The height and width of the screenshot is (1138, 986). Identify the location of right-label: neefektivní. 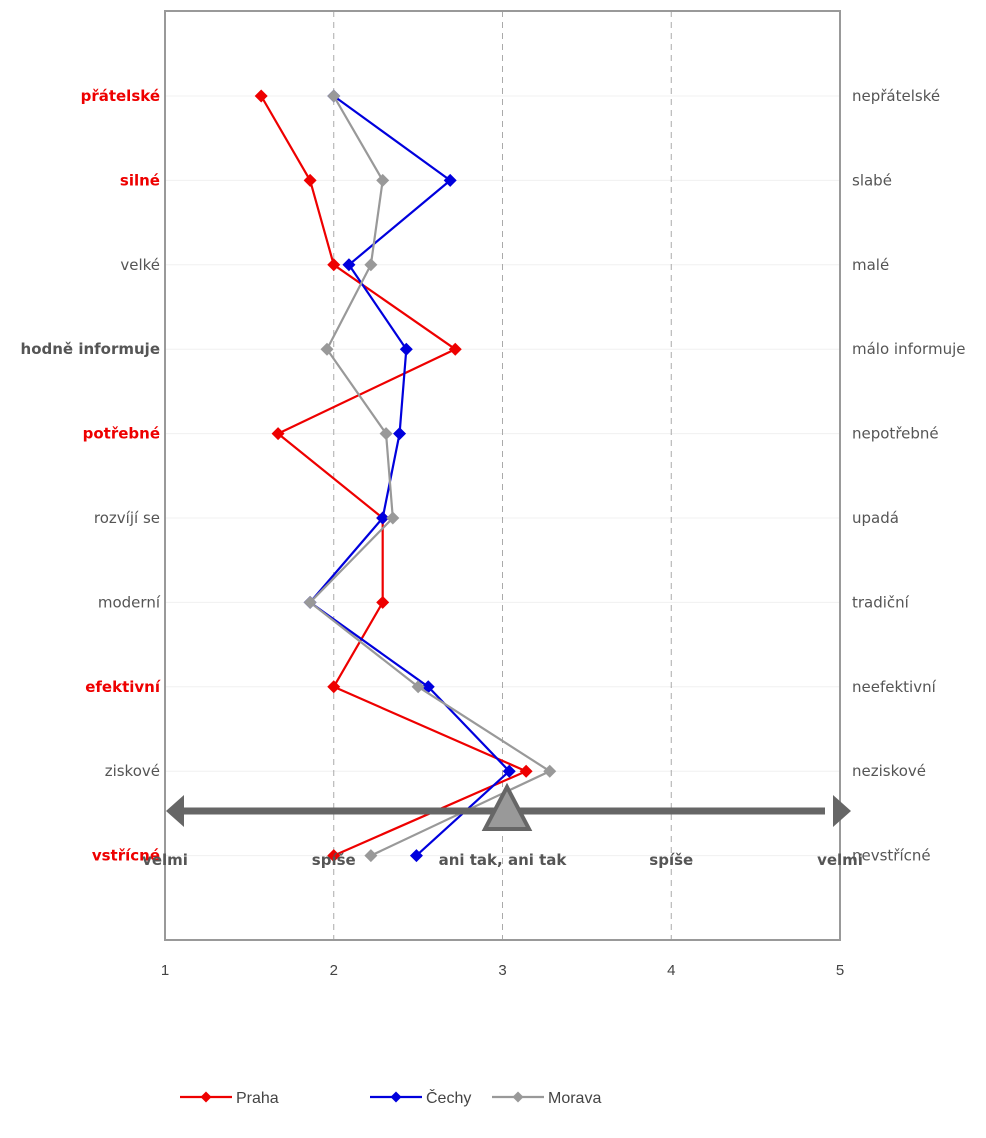
(894, 687).